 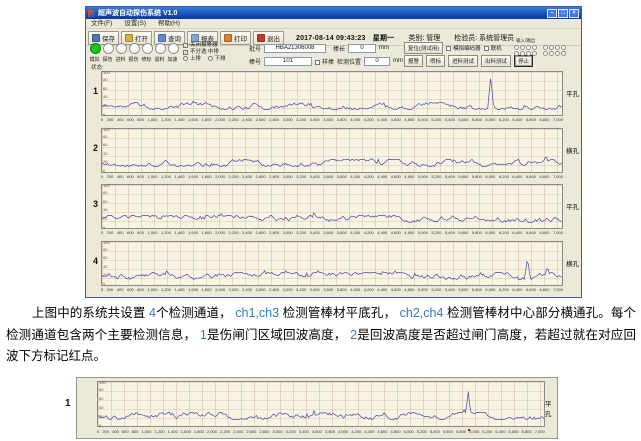 I want to click on field-row-1: 批号 棒长 mm, so click(x=326, y=48).